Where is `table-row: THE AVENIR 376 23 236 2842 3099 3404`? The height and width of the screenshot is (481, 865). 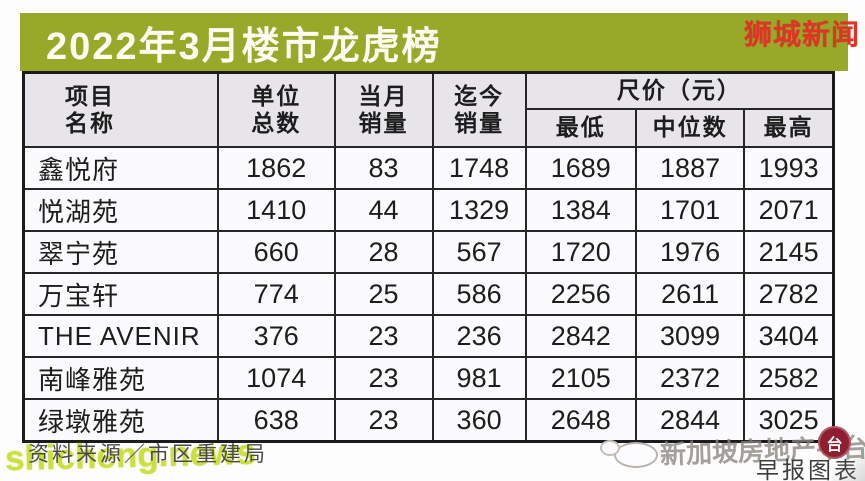
table-row: THE AVENIR 376 23 236 2842 3099 3404 is located at coordinates (428, 336).